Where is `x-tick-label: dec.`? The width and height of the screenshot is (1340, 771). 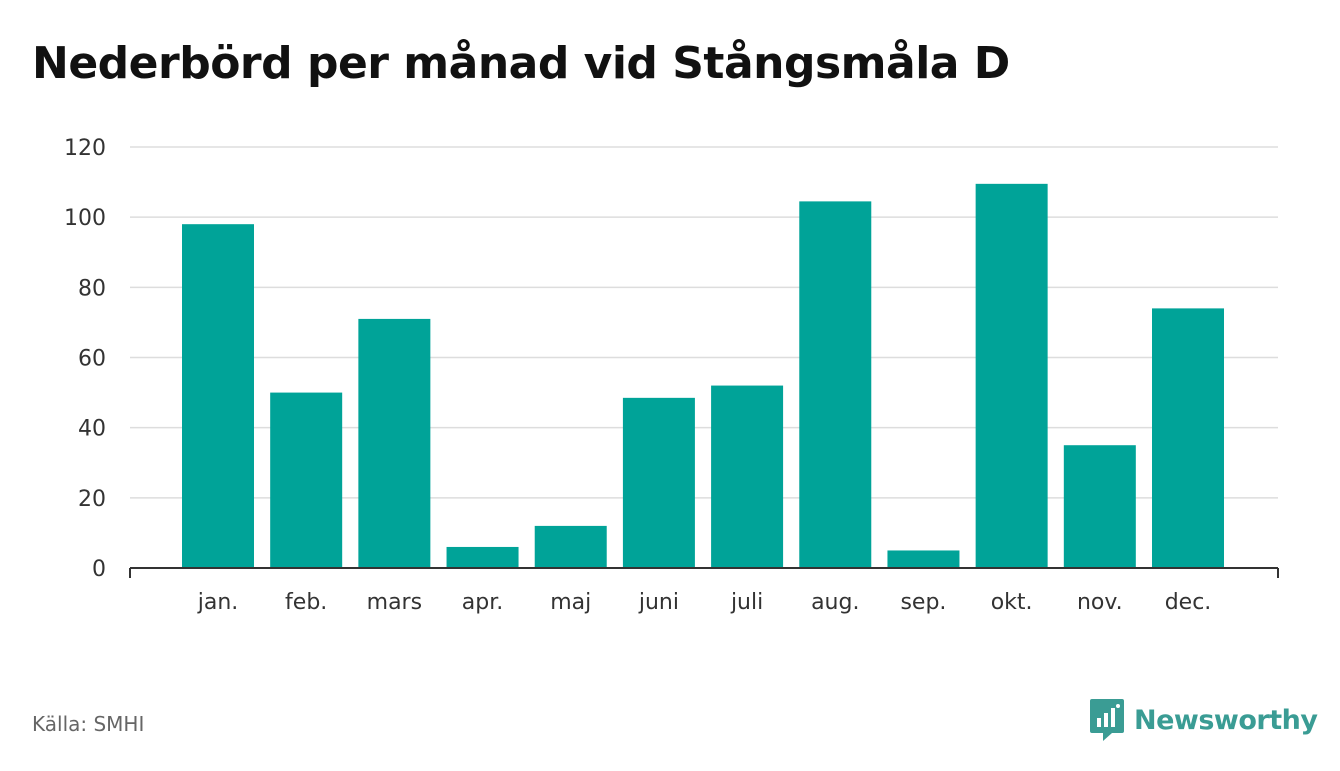 x-tick-label: dec. is located at coordinates (1188, 602).